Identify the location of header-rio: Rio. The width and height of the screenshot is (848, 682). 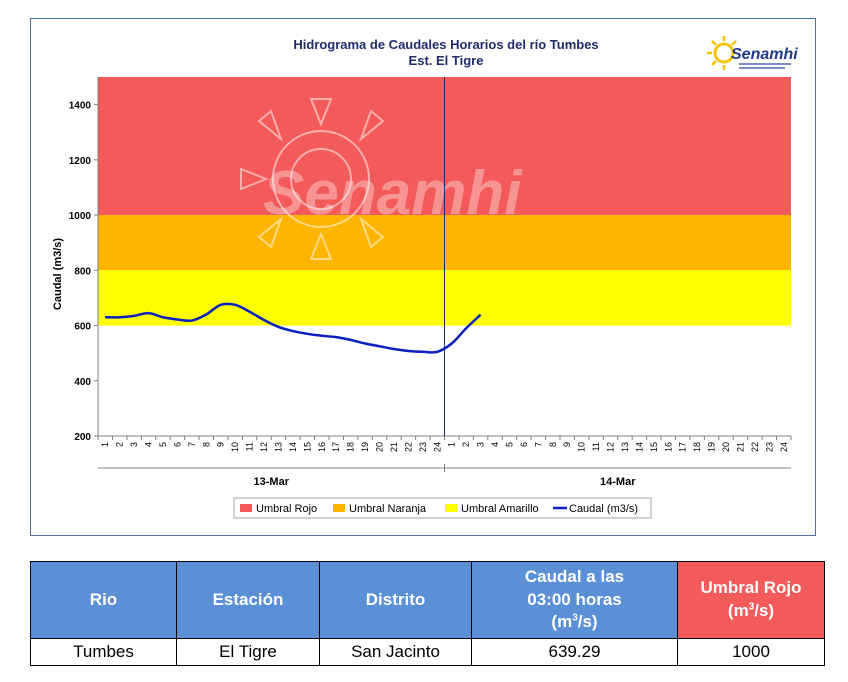
(103, 600).